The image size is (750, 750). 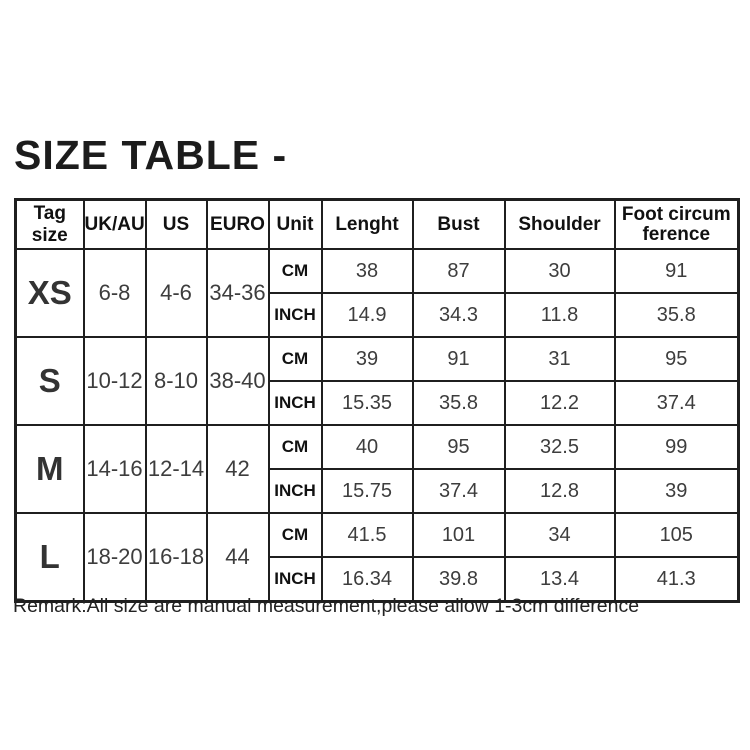 I want to click on header-uk-au: UK/AU, so click(x=114, y=224).